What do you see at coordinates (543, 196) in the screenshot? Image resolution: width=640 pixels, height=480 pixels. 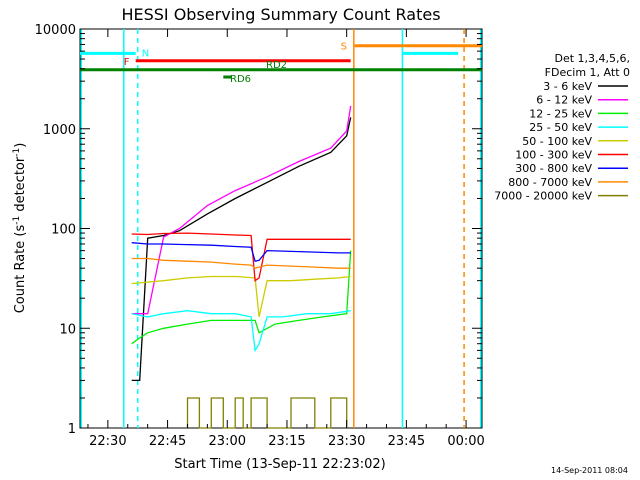 I see `legend-label-8: 7000 - 20000 keV` at bounding box center [543, 196].